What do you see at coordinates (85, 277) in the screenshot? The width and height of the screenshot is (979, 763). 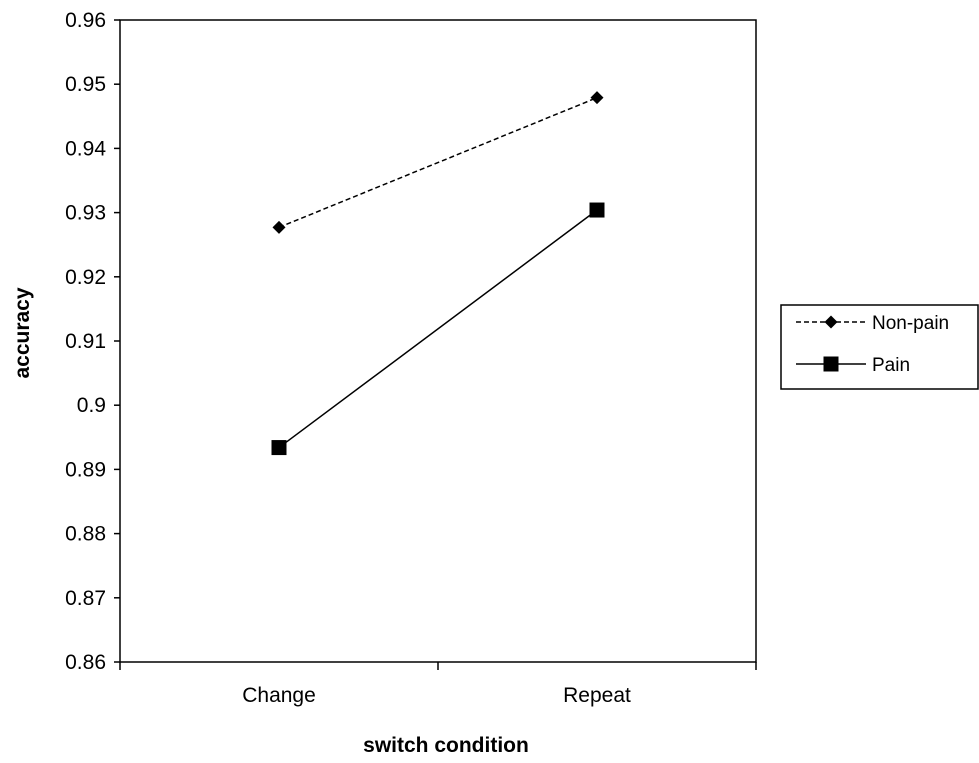 I see `y-tick-label: 0.92` at bounding box center [85, 277].